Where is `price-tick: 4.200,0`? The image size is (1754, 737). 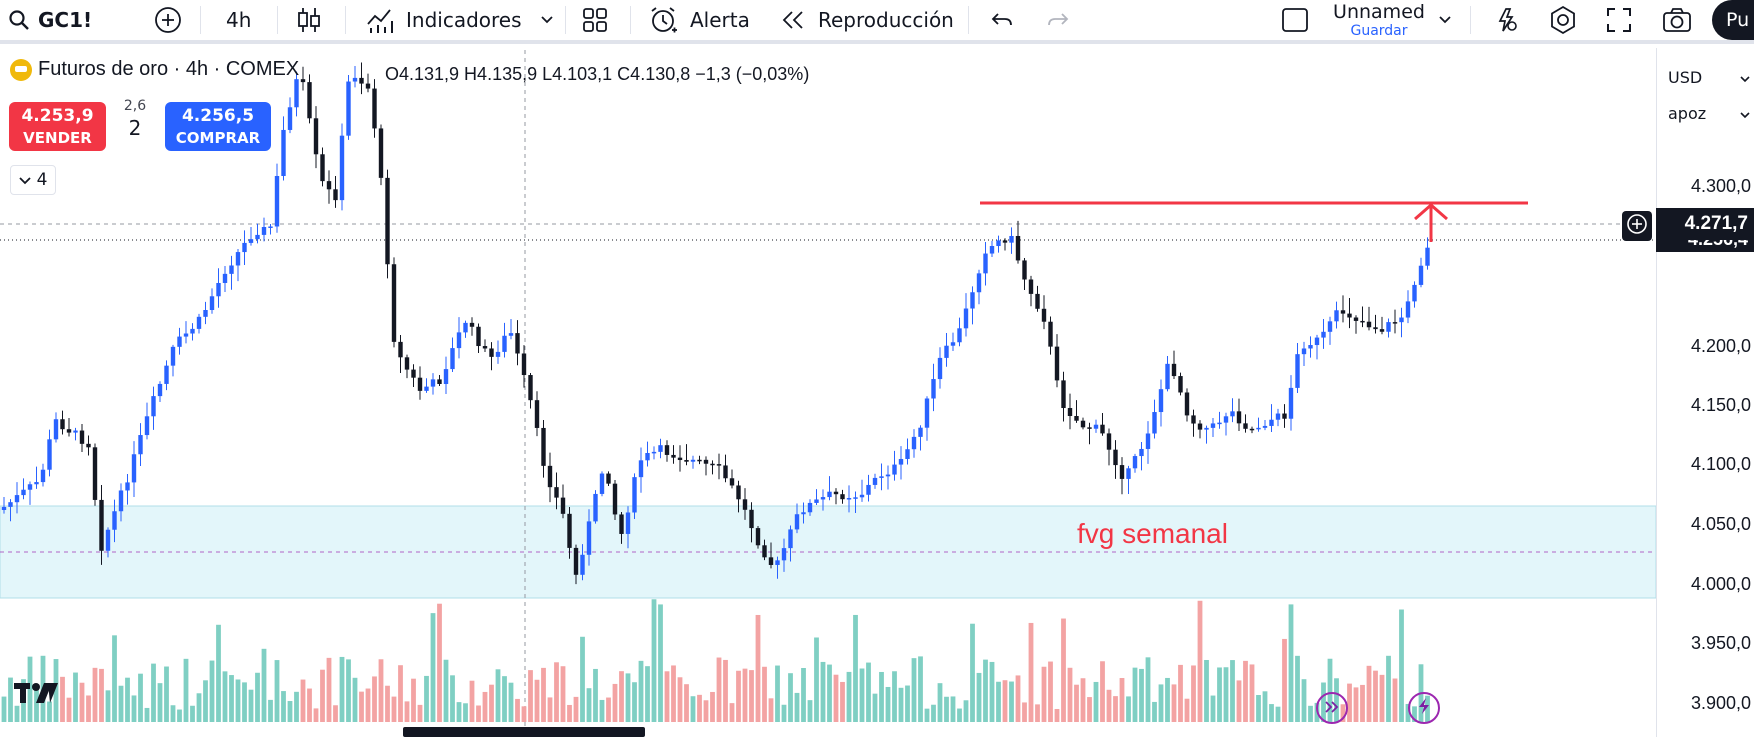
price-tick: 4.200,0 is located at coordinates (1720, 346).